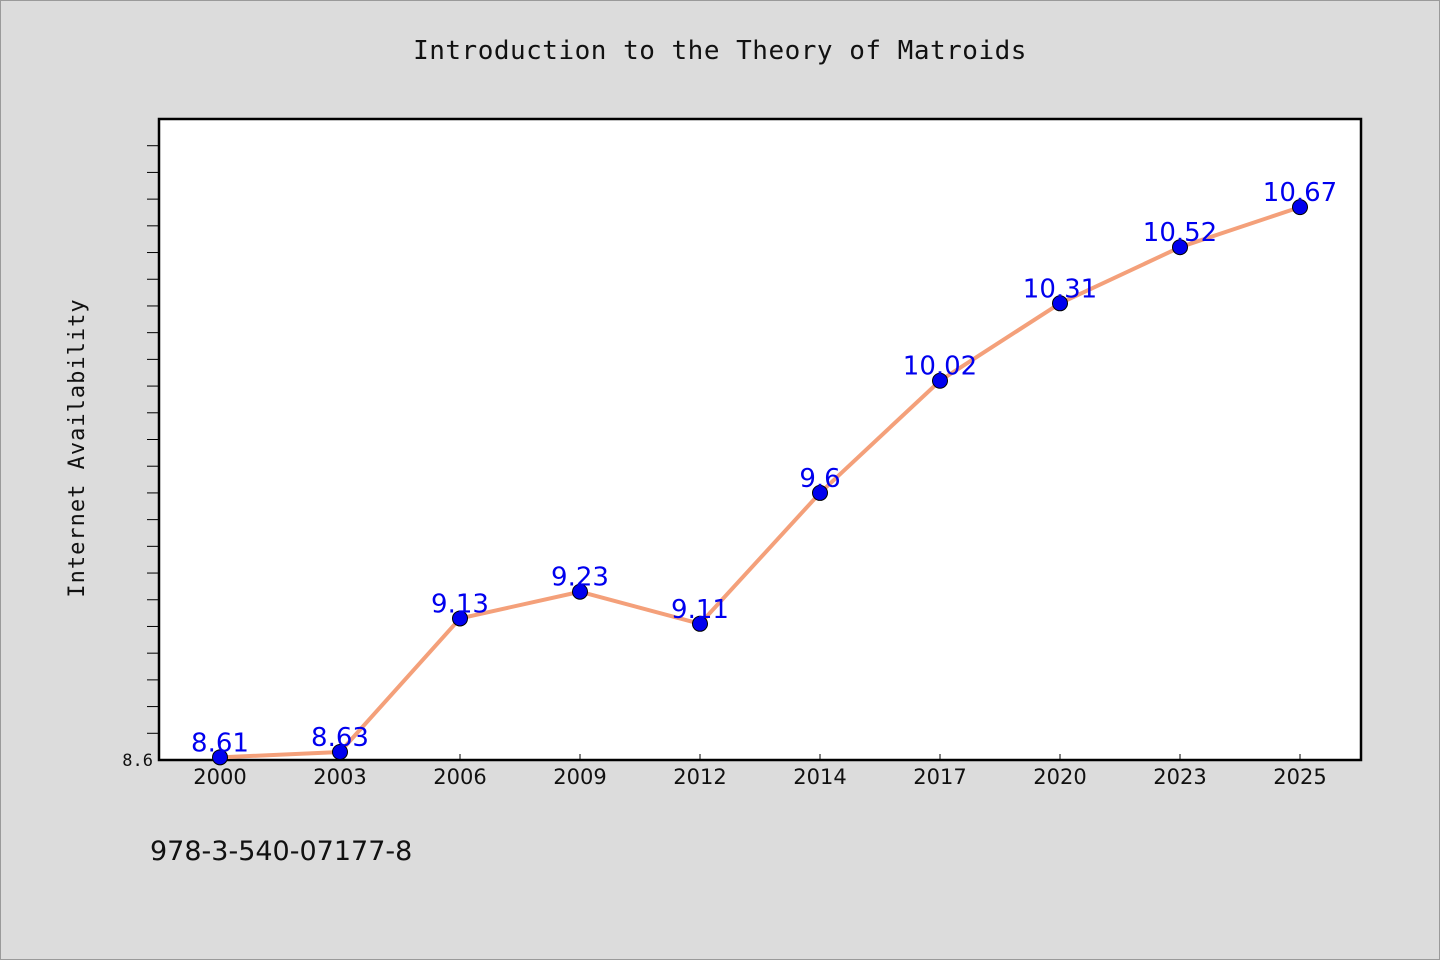 This screenshot has height=960, width=1440. What do you see at coordinates (1179, 777) in the screenshot?
I see `x-tick-label: 2023` at bounding box center [1179, 777].